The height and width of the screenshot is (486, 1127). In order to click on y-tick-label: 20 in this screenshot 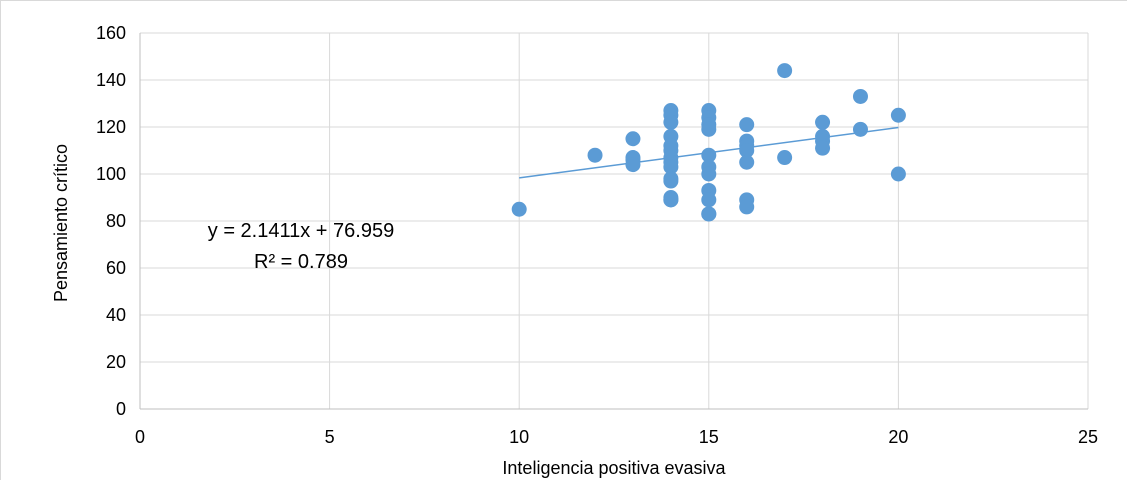, I will do `click(116, 362)`.